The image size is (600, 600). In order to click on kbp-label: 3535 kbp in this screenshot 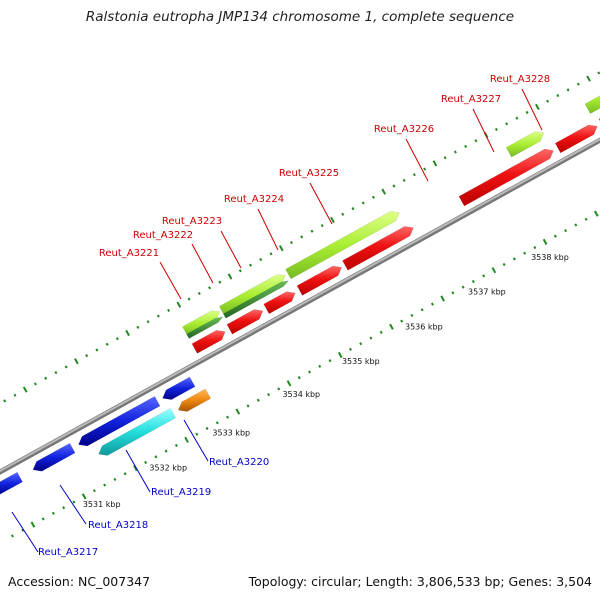, I will do `click(361, 361)`.